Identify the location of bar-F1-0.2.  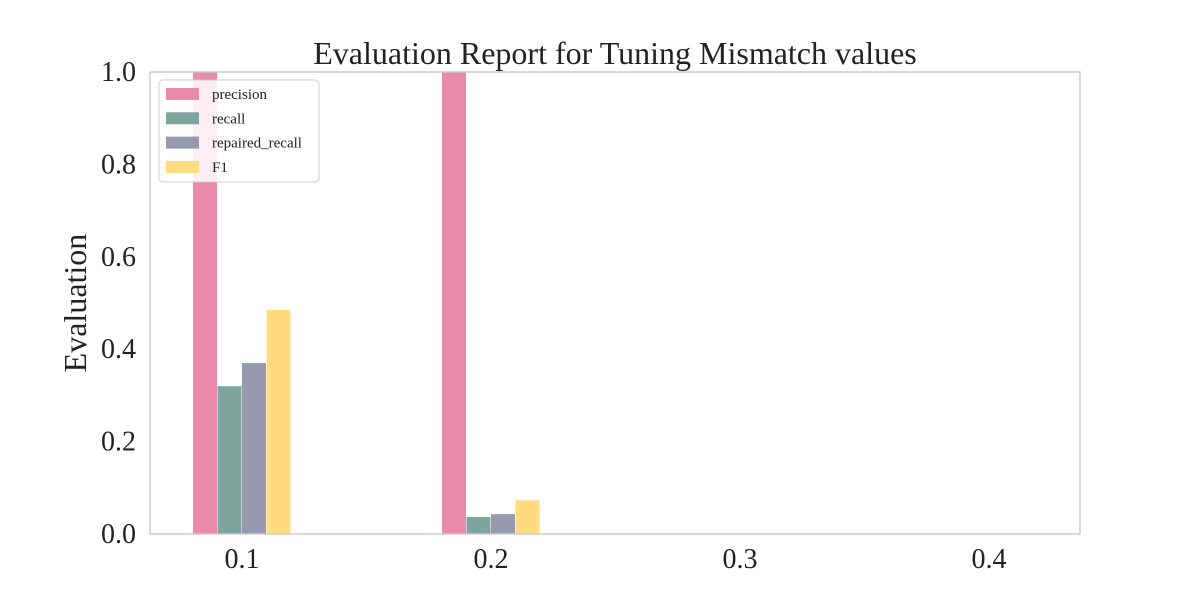
(527, 517).